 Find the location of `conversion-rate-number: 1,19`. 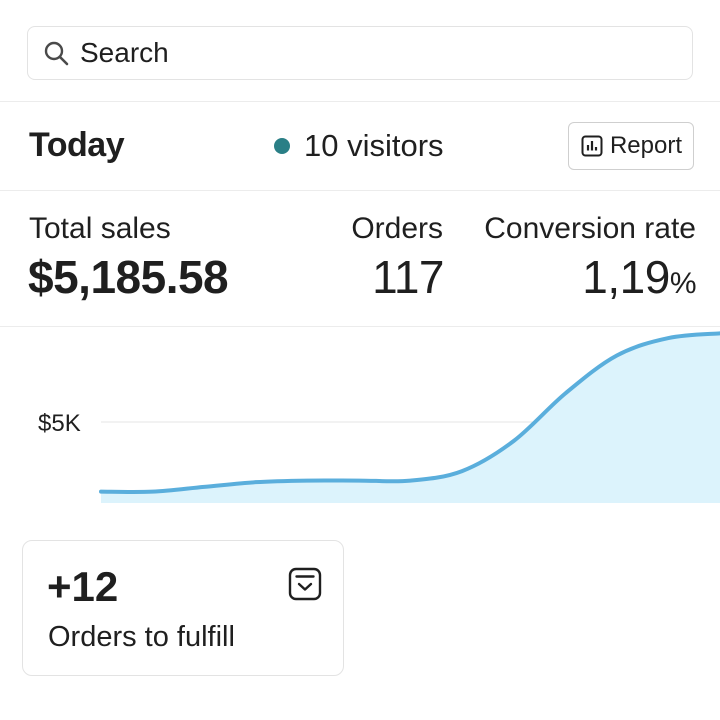

conversion-rate-number: 1,19 is located at coordinates (626, 277).